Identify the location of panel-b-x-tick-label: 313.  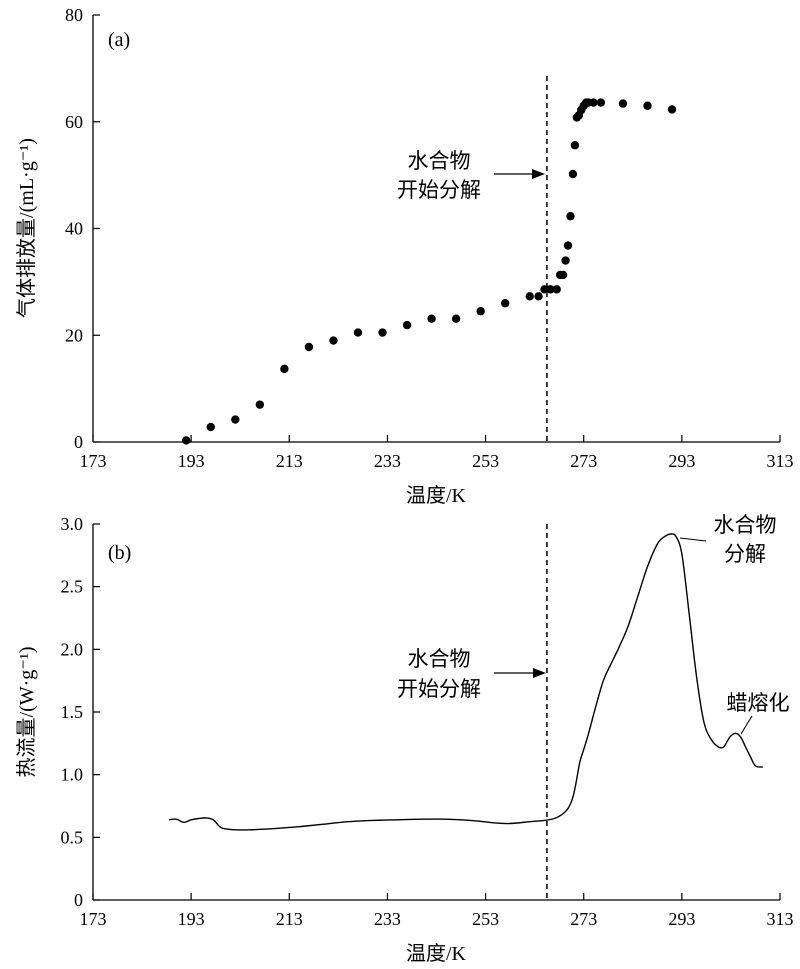
(780, 919).